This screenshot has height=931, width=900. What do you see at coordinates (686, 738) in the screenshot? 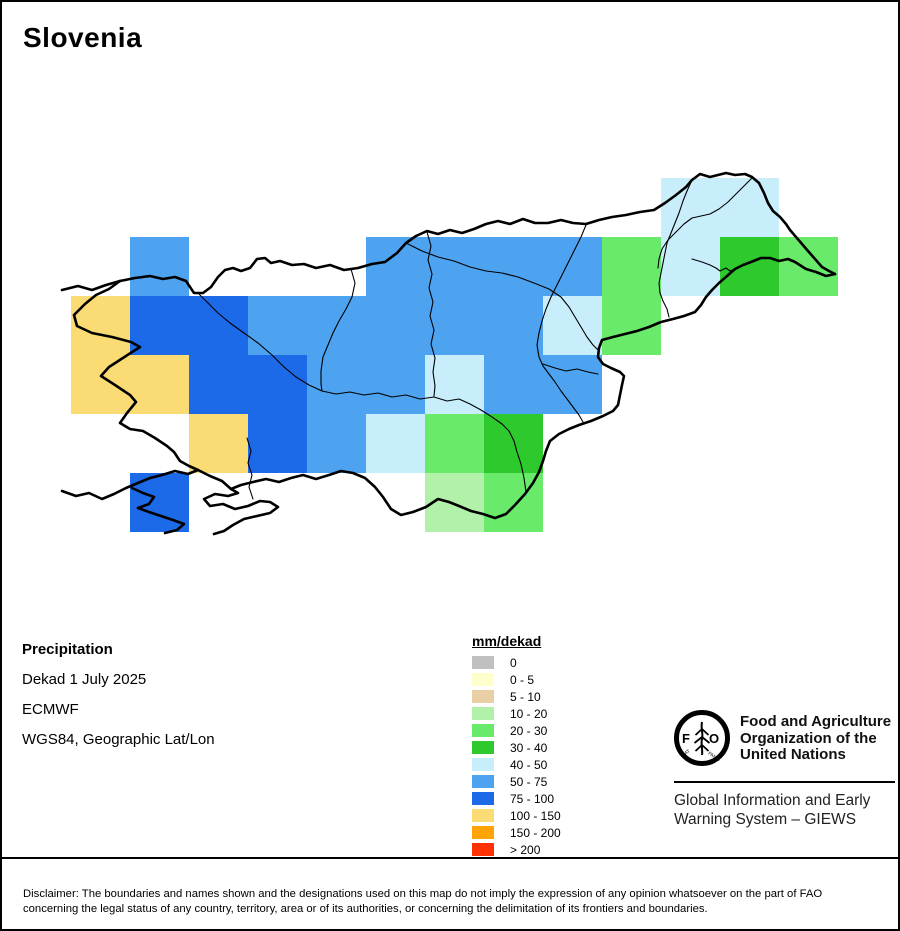
I see `fao-letter-f: F` at bounding box center [686, 738].